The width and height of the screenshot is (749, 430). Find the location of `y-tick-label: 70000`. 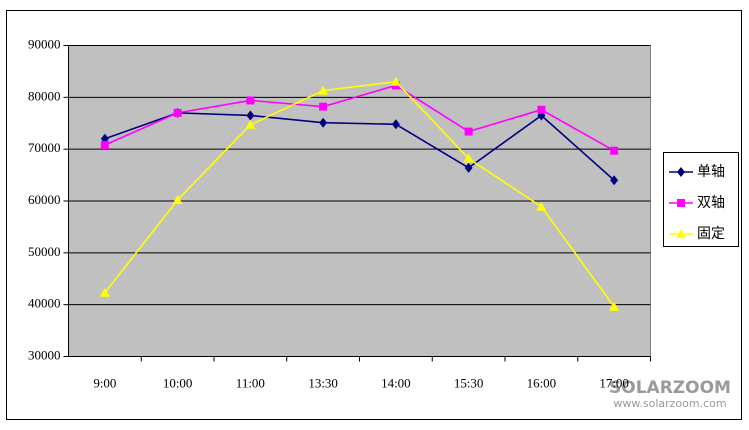

y-tick-label: 70000 is located at coordinates (44, 147).